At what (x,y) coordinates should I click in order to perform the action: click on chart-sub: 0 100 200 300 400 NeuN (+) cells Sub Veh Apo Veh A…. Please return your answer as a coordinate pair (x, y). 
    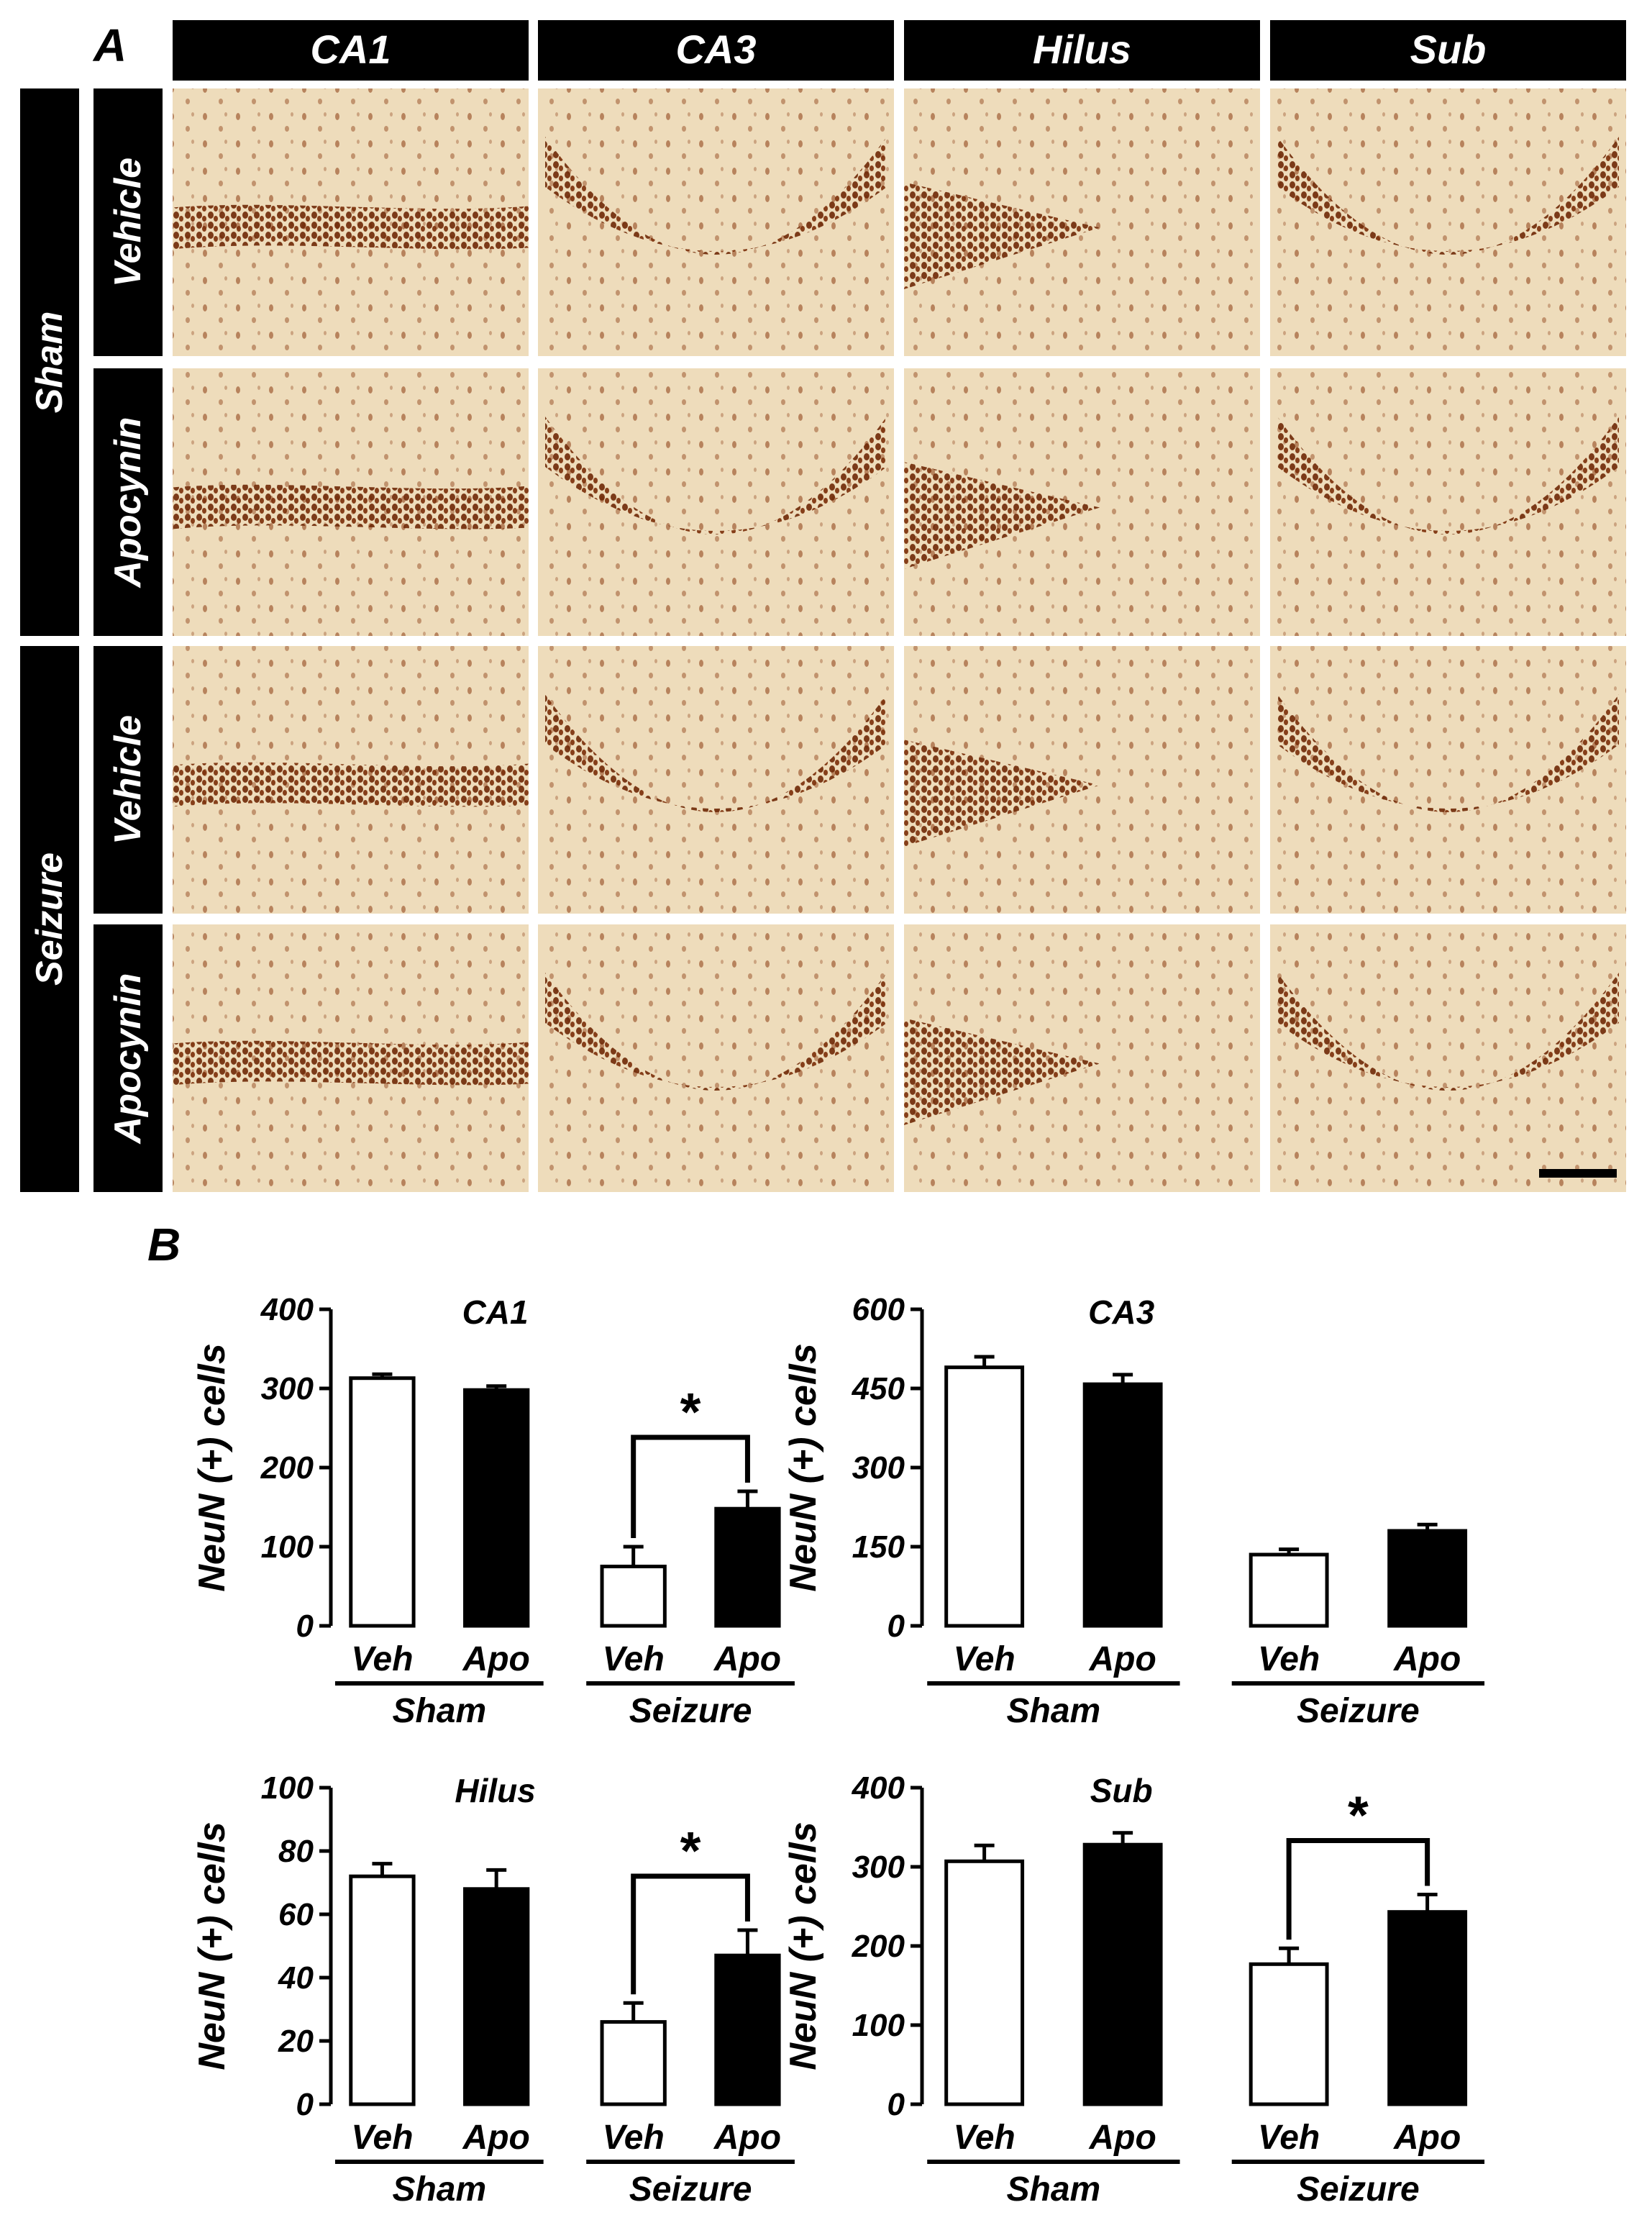
    Looking at the image, I should click on (1133, 1989).